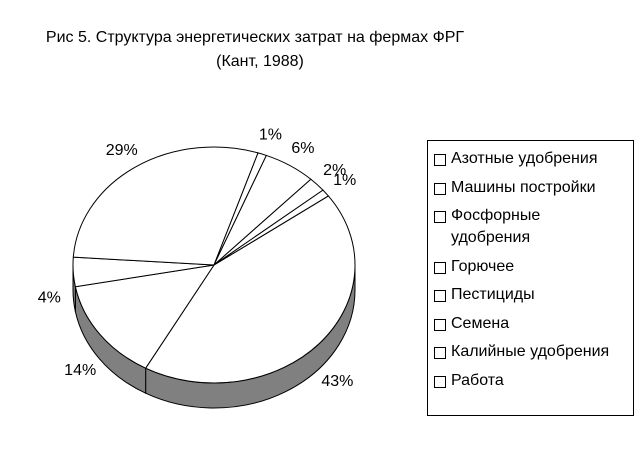 This screenshot has height=474, width=642. I want to click on legend-label: Машины постройки, so click(523, 187).